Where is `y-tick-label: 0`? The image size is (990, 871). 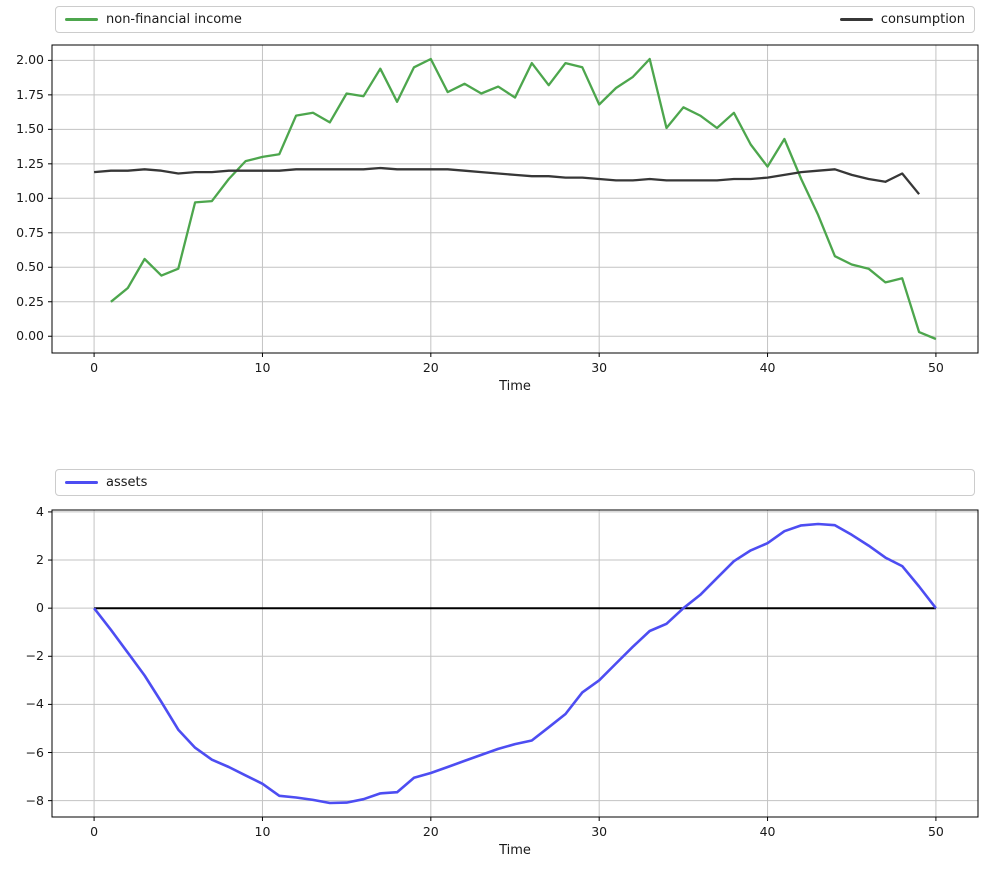 y-tick-label: 0 is located at coordinates (40, 608).